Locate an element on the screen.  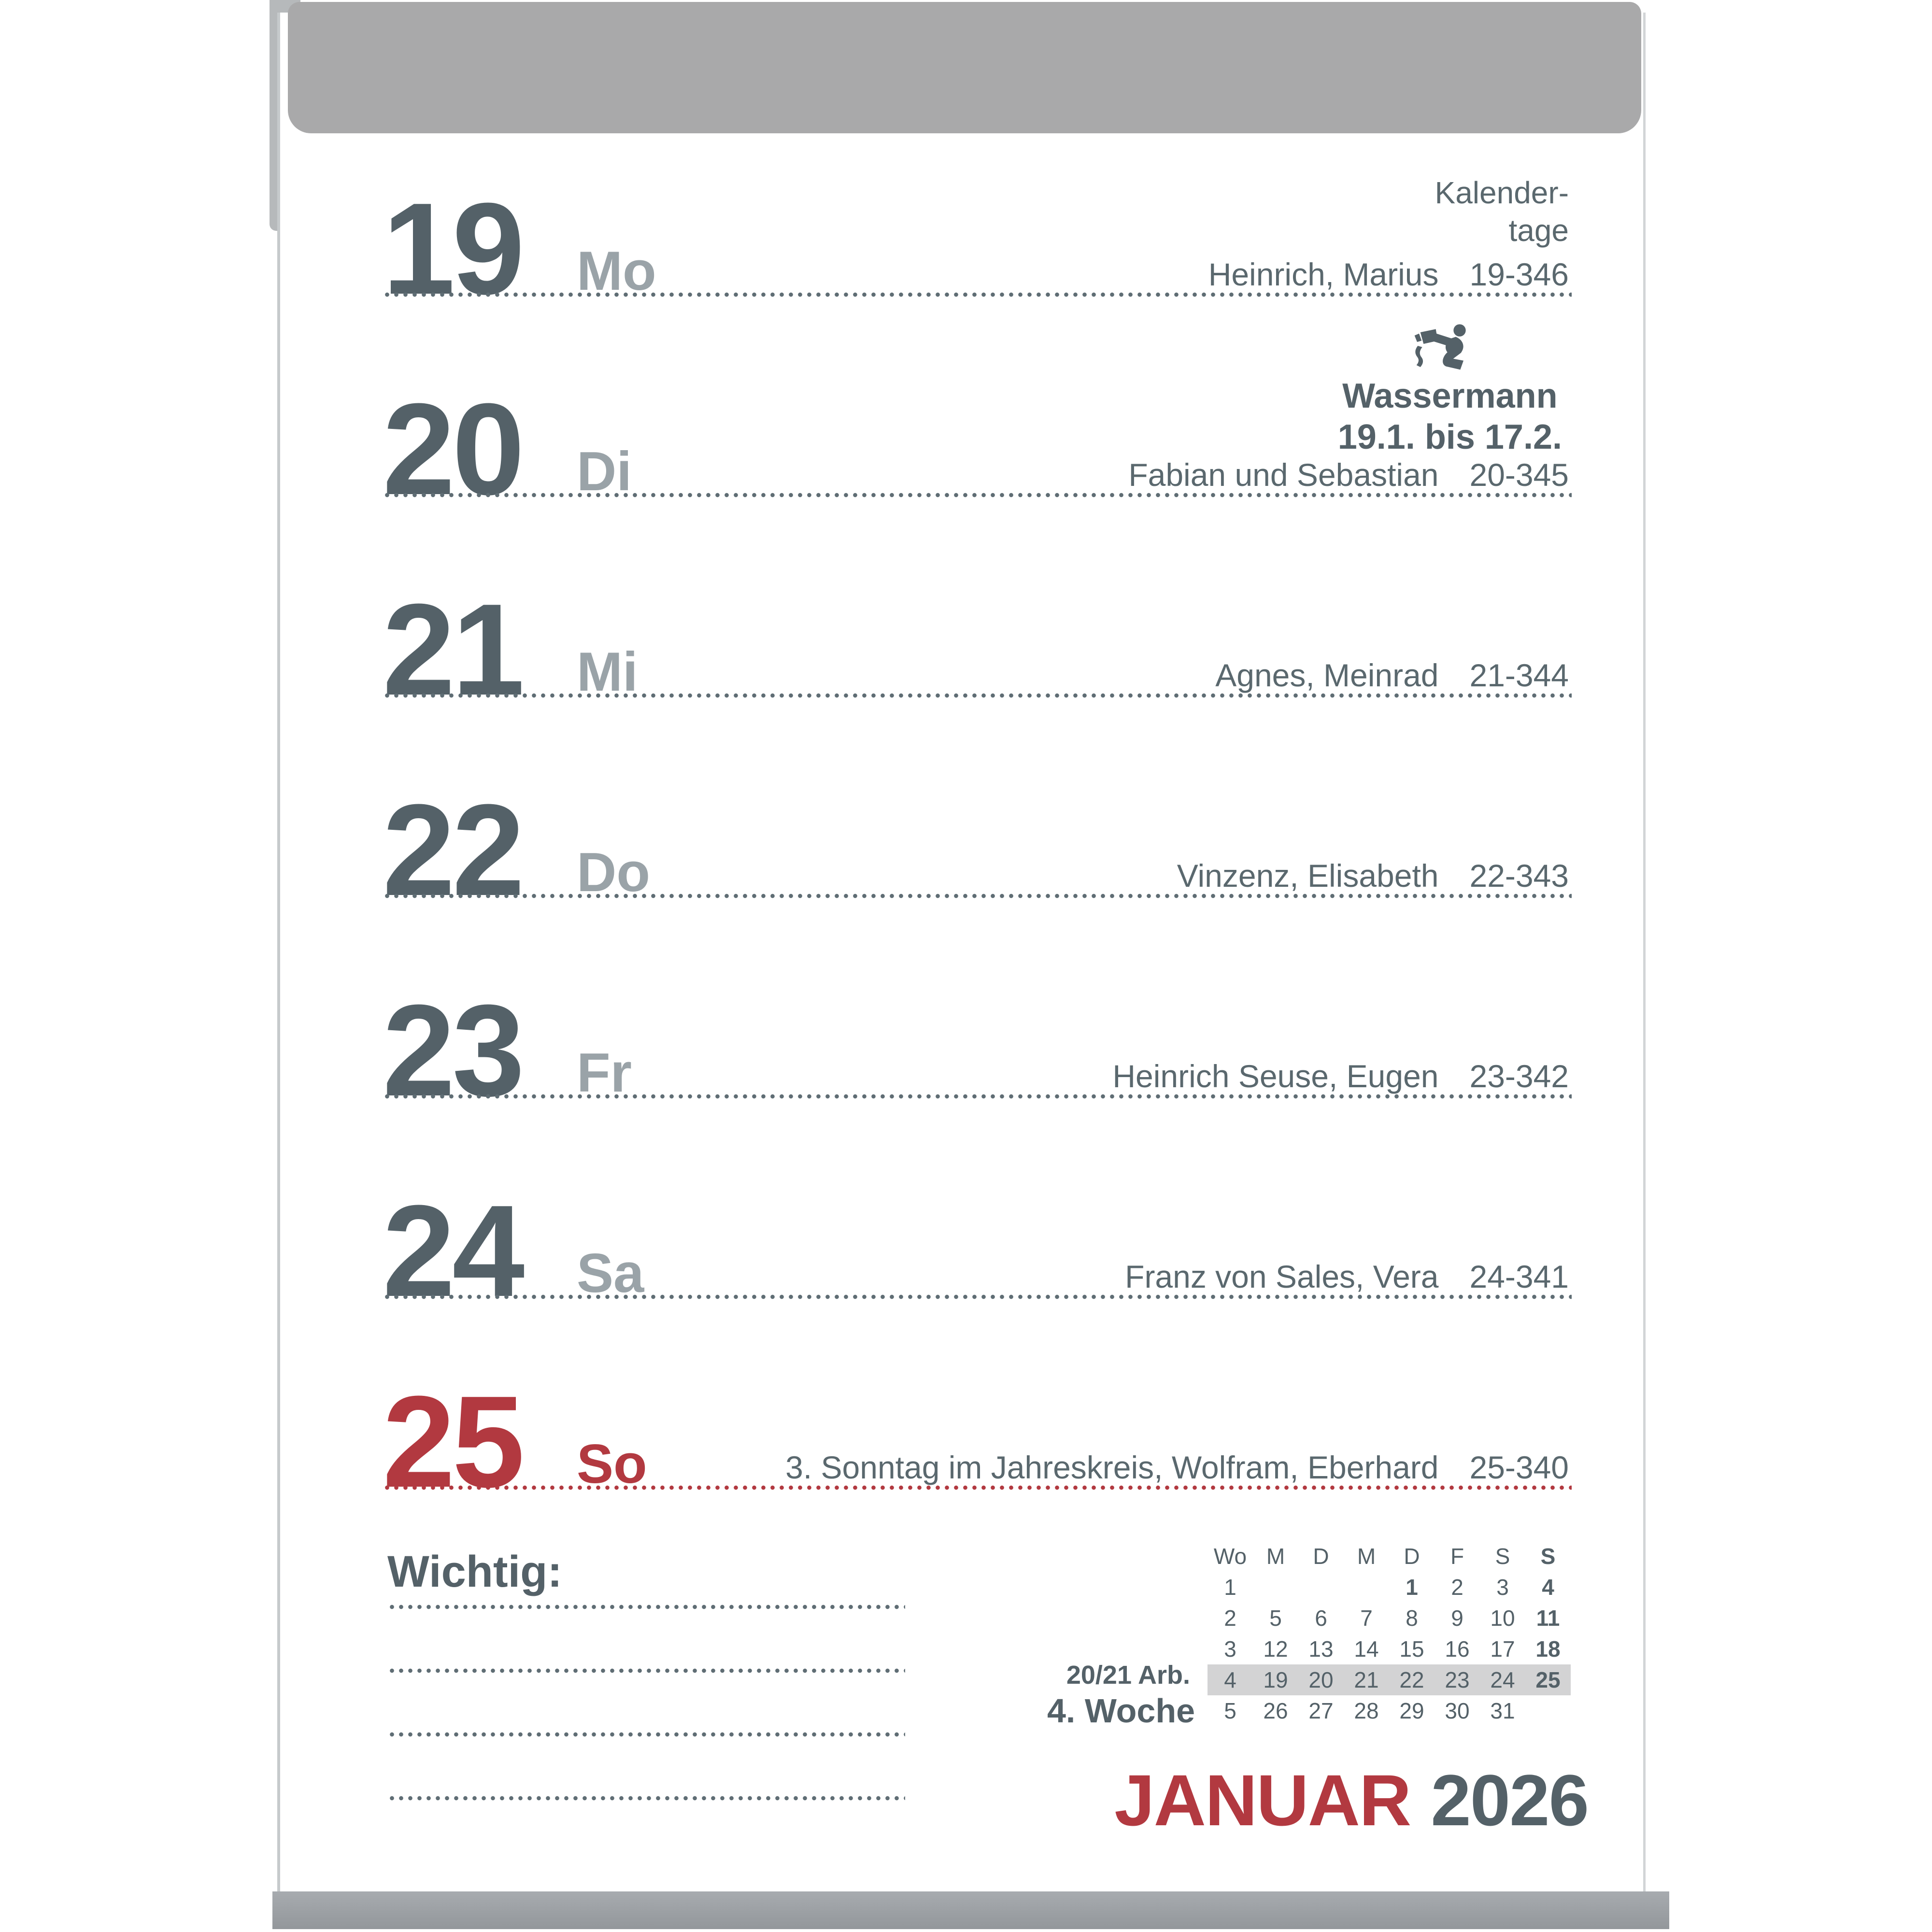
mini-cal-header-row: Wo M D M D F S S is located at coordinates (1309, 1556).